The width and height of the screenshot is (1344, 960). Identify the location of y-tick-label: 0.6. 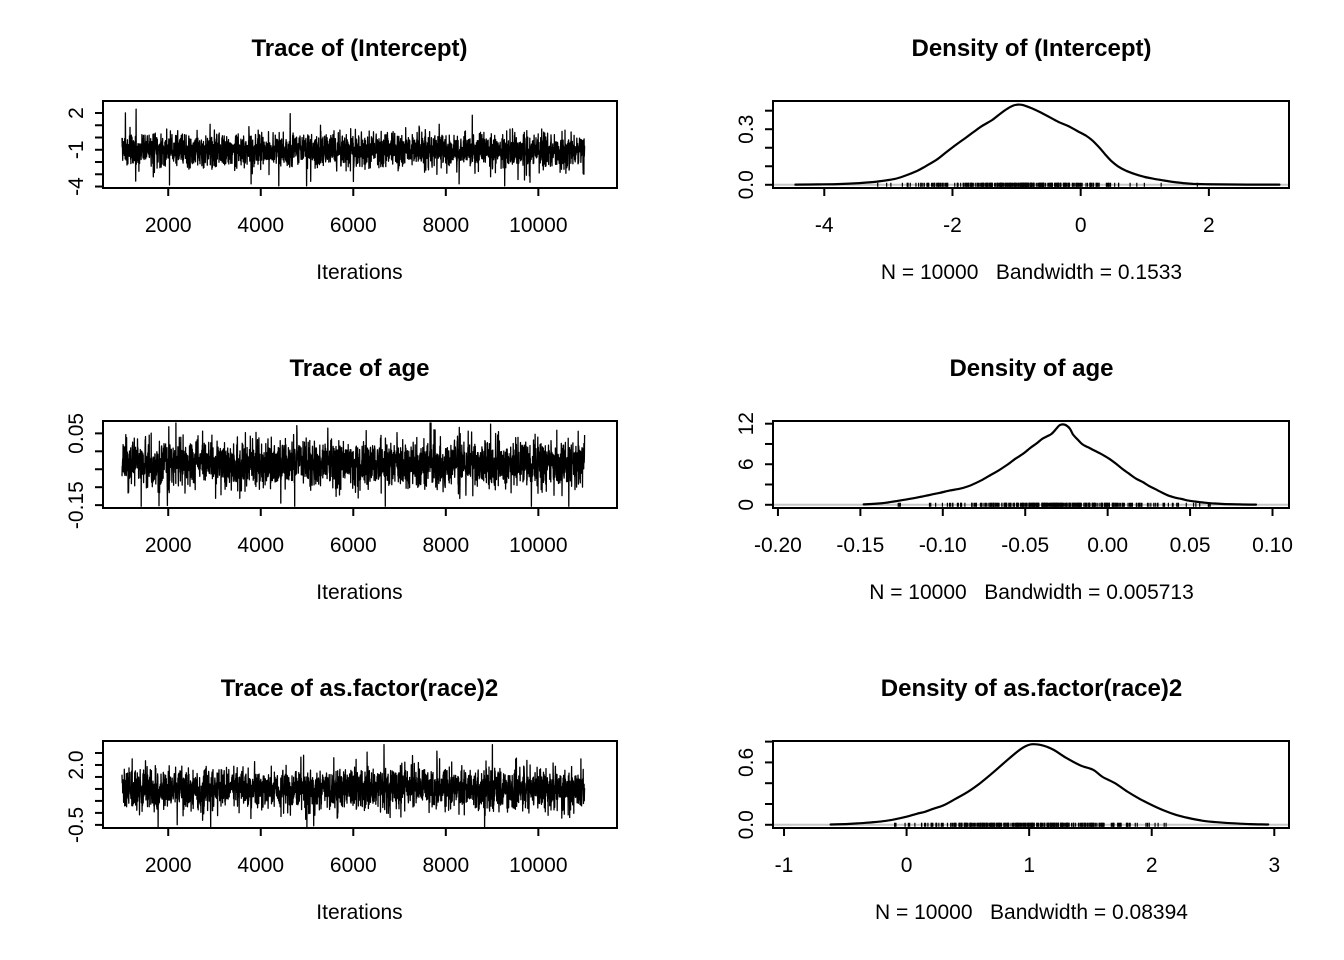
(746, 762).